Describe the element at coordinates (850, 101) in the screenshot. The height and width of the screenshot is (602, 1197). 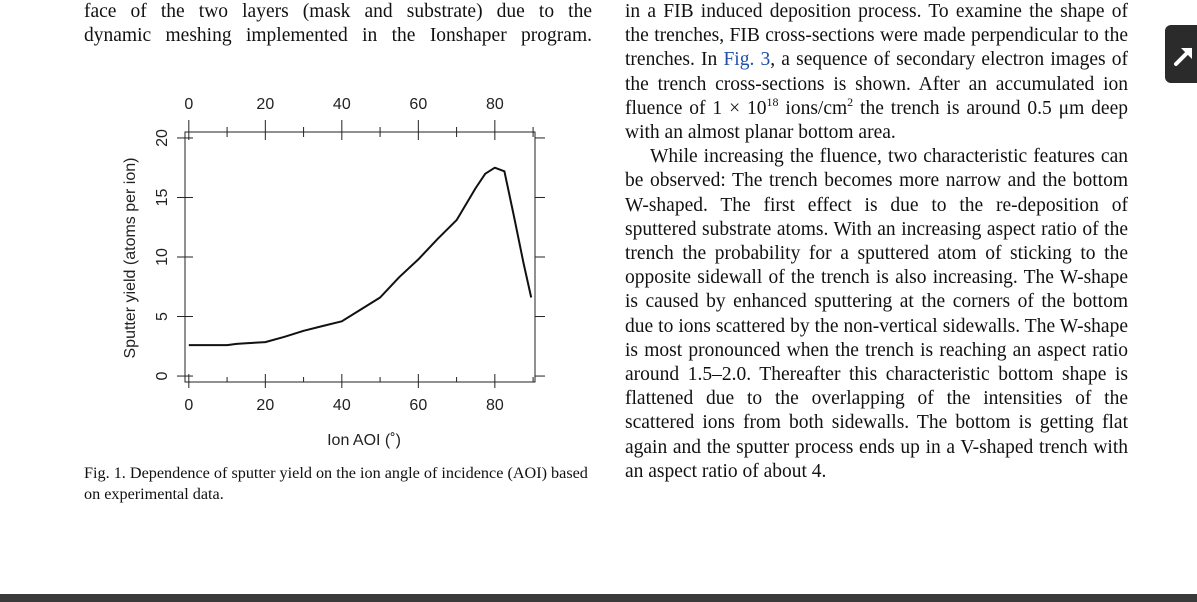
I see `p1-sup-square: 2` at that location.